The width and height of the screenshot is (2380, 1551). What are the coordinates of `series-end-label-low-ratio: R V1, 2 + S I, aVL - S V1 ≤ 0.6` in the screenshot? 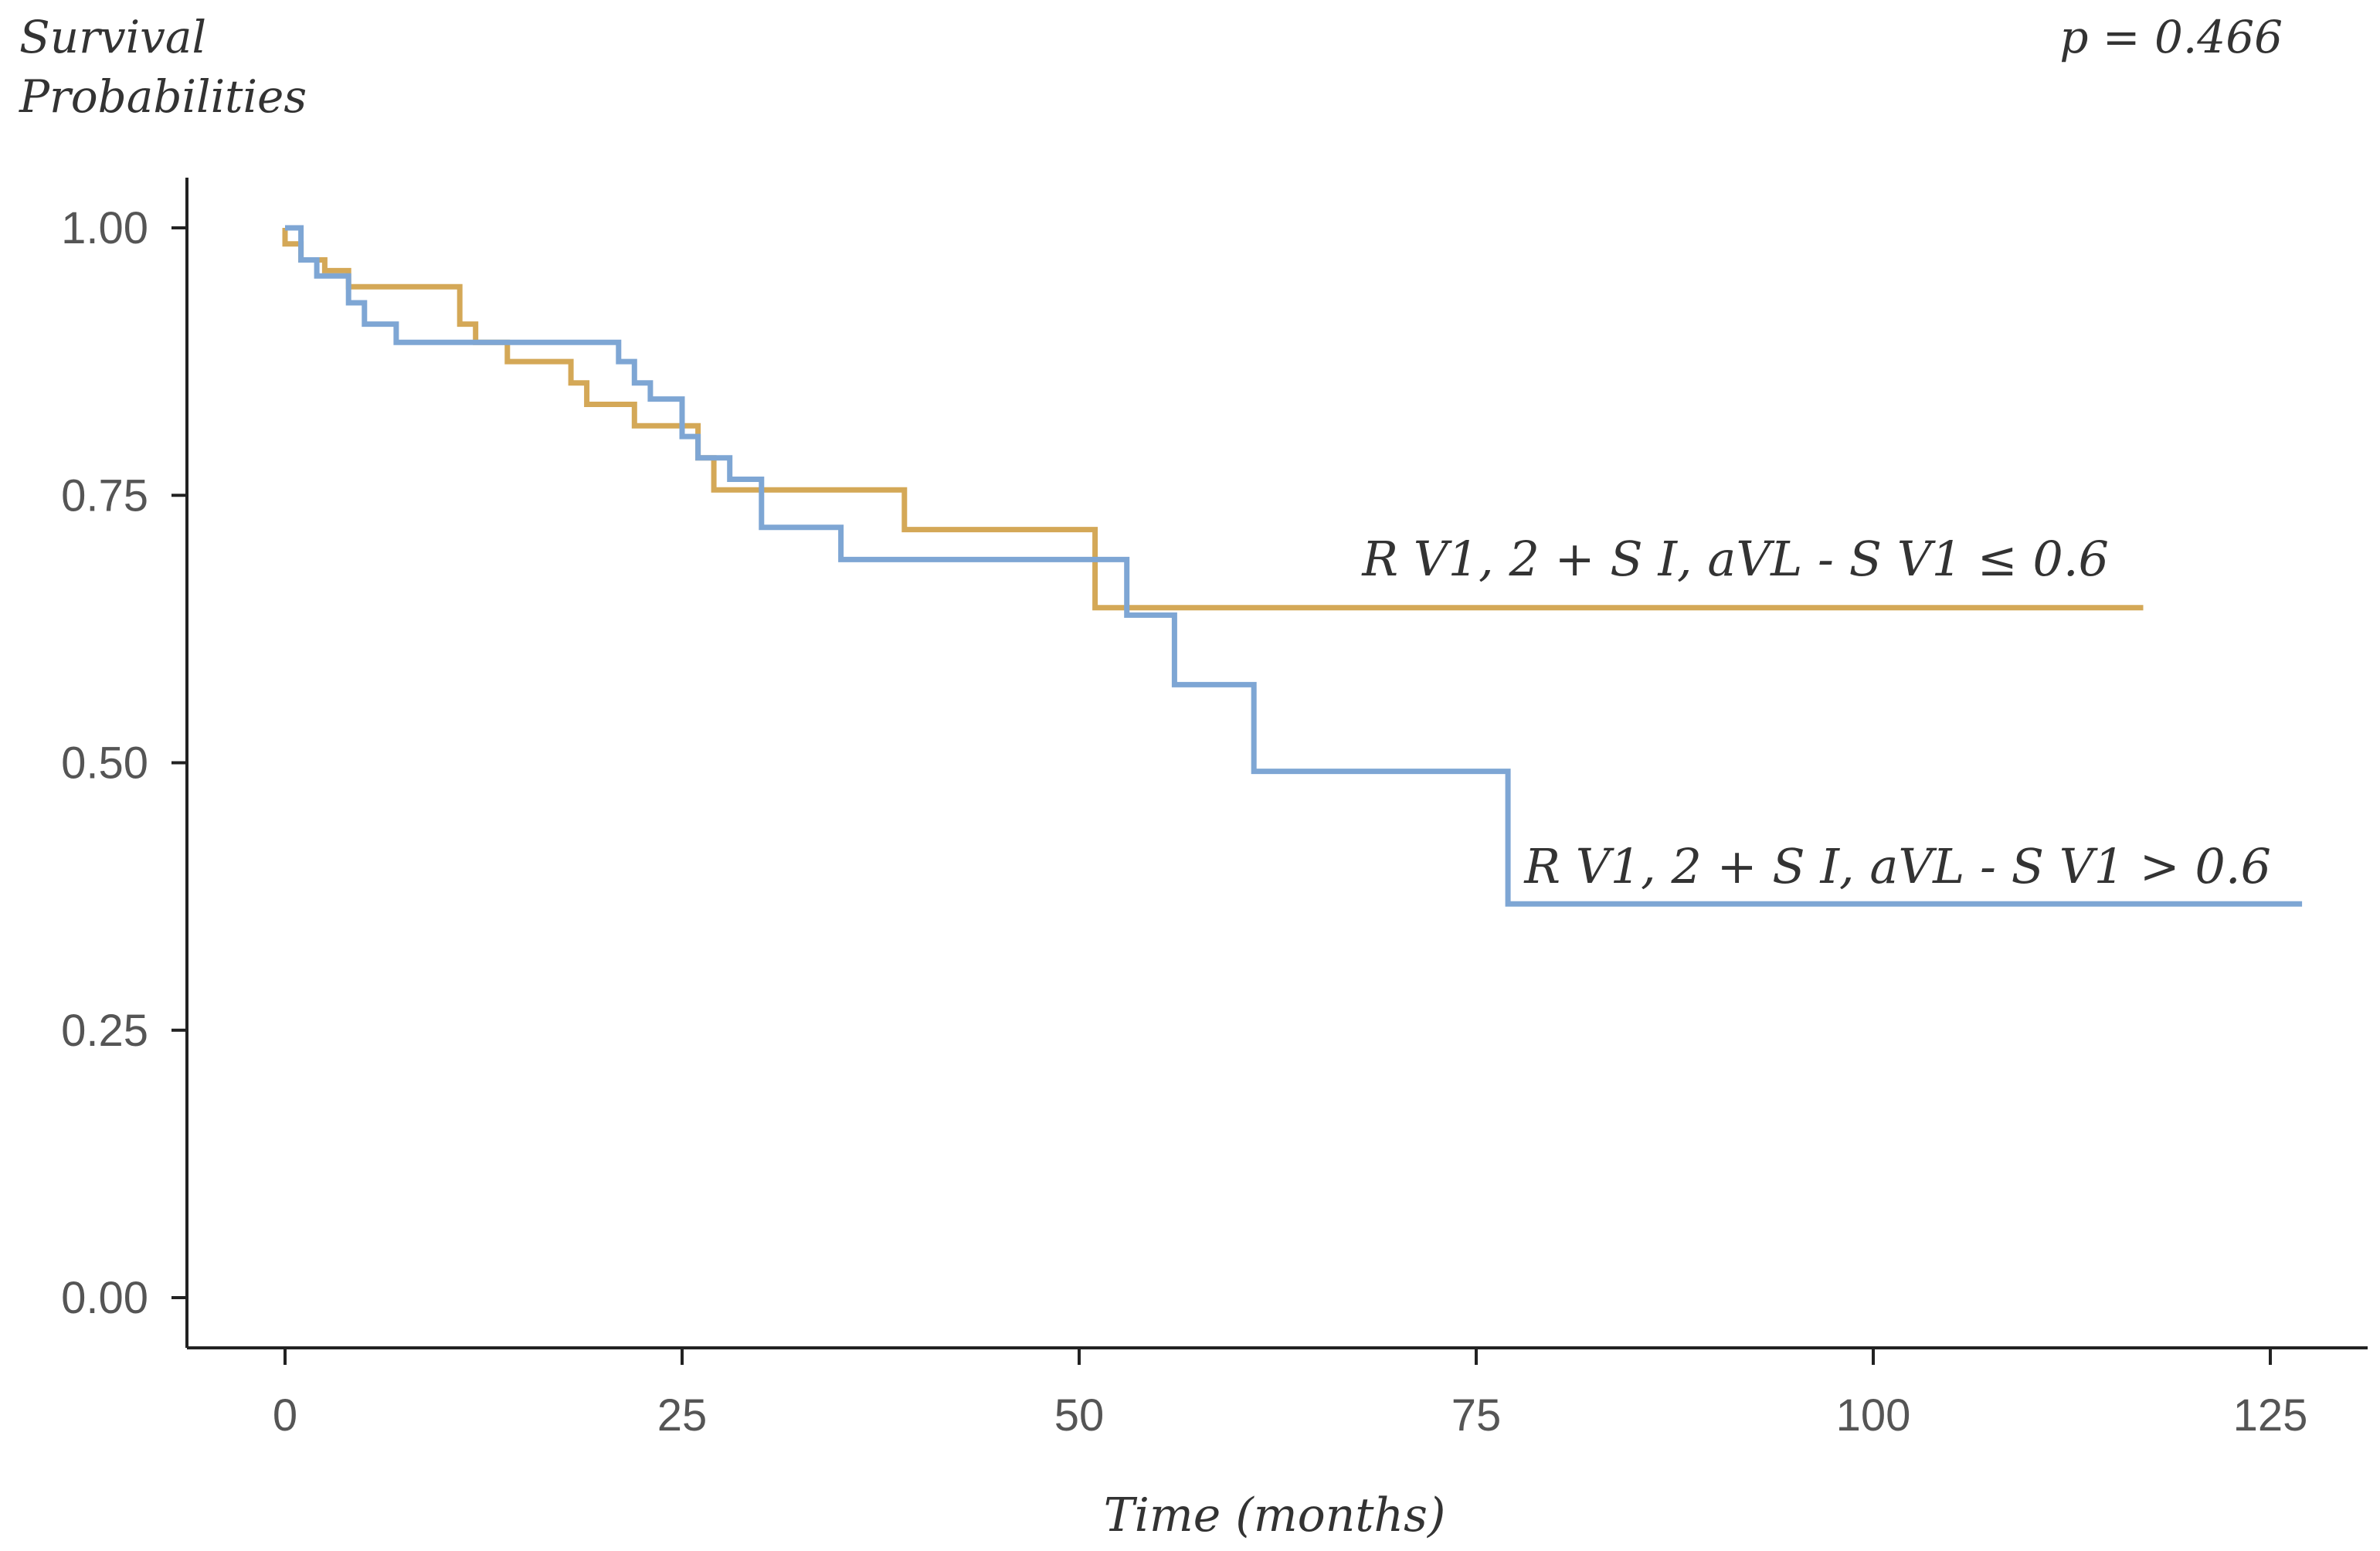 It's located at (1735, 559).